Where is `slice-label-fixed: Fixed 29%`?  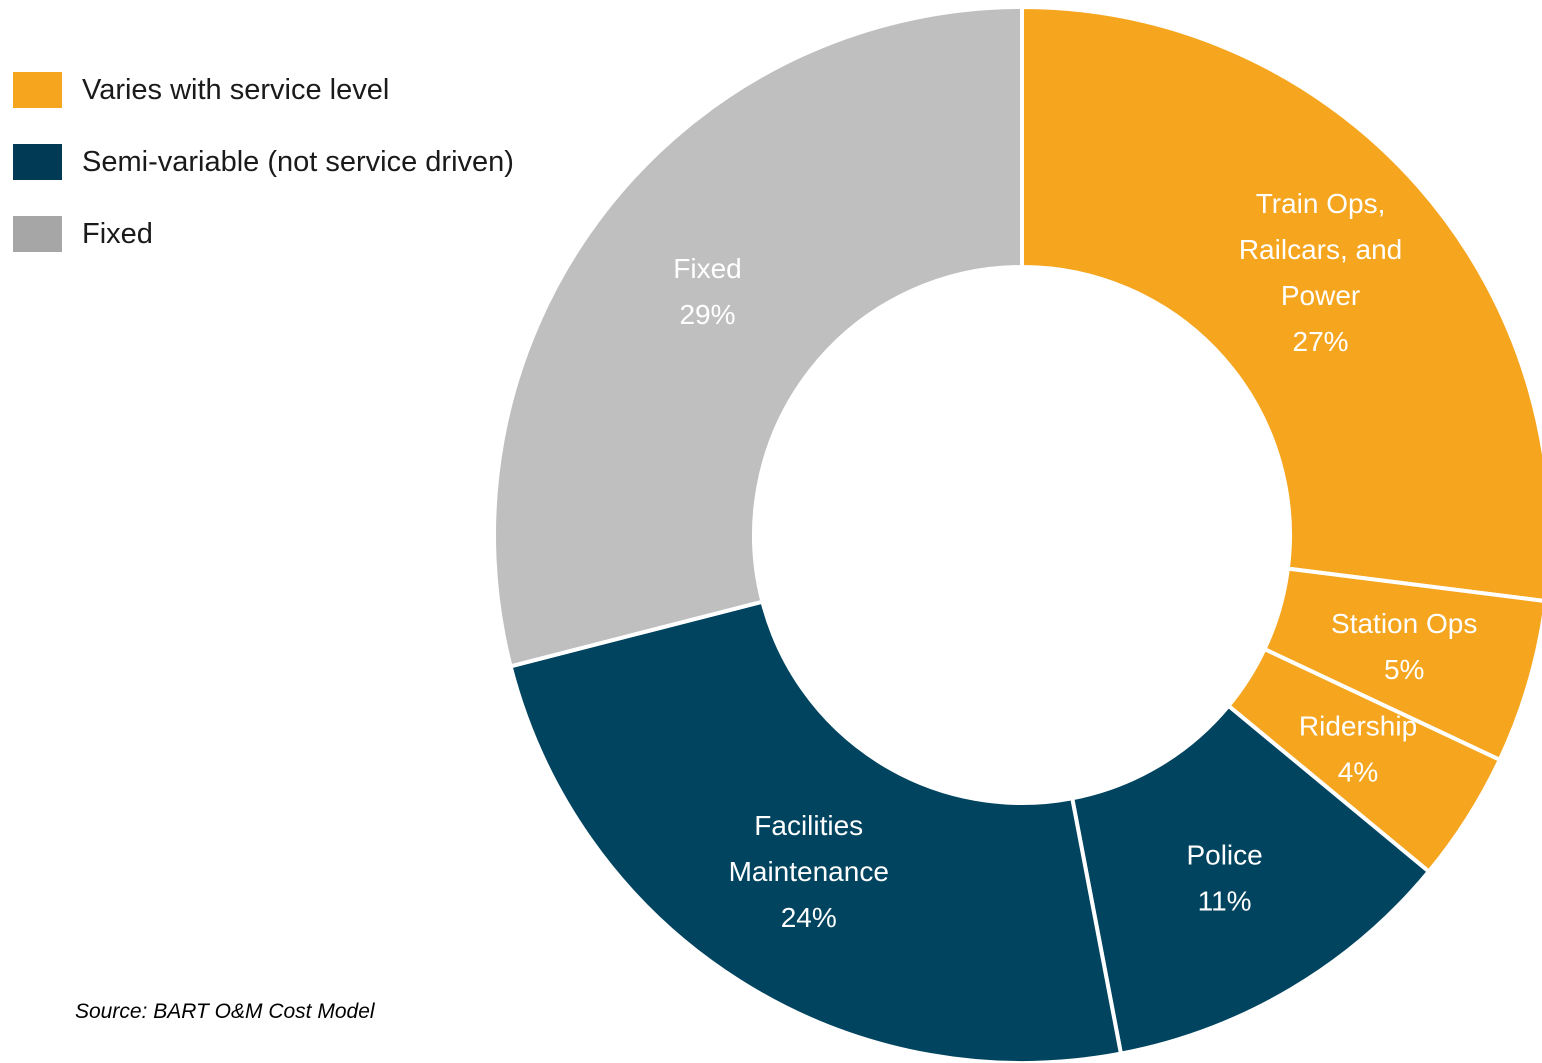
slice-label-fixed: Fixed 29% is located at coordinates (707, 291).